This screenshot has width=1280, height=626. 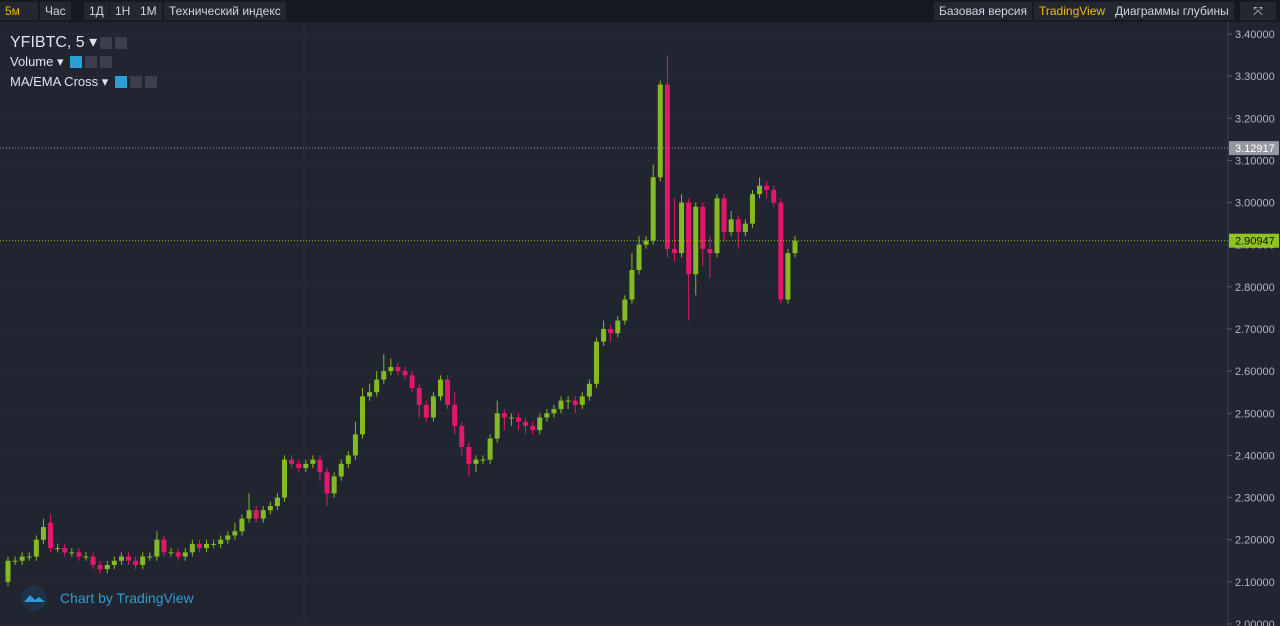 What do you see at coordinates (123, 11) in the screenshot?
I see `interval-button: 1Н` at bounding box center [123, 11].